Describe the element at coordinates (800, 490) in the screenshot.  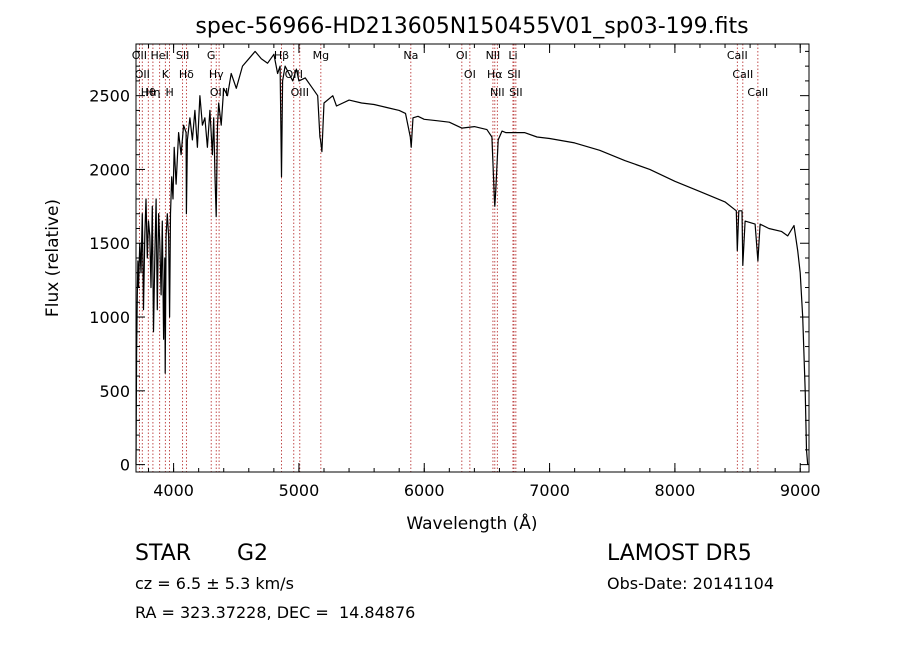
I see `x-tick-label: 9000` at that location.